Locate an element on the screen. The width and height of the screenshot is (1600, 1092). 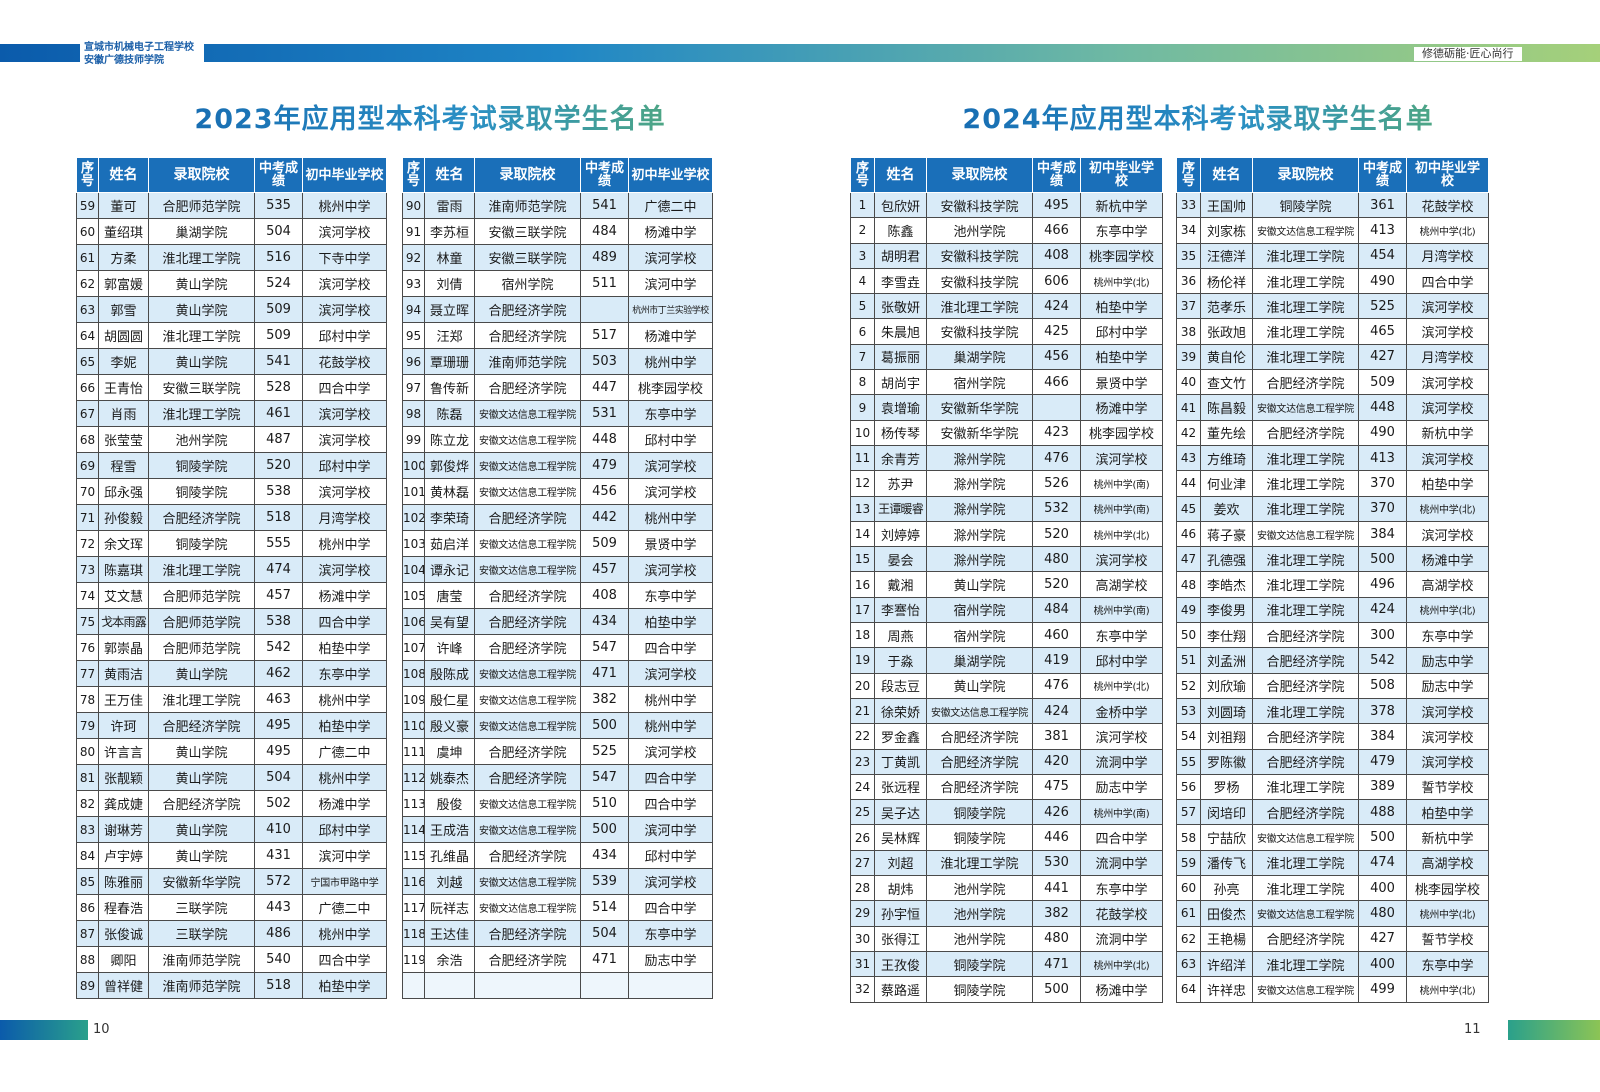
score-cell: 461 is located at coordinates (278, 413).